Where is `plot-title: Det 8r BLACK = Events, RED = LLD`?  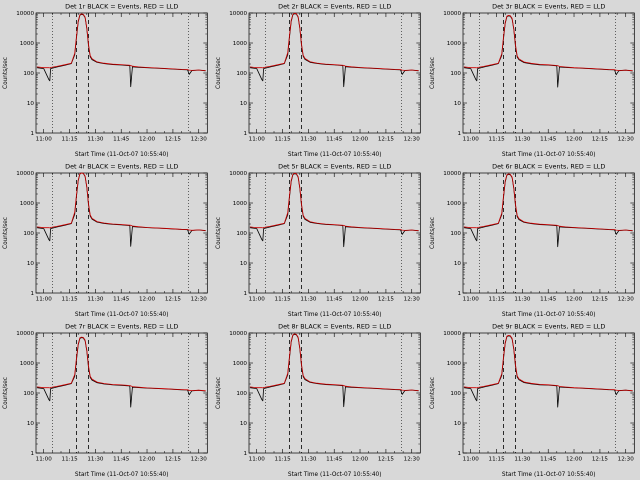 plot-title: Det 8r BLACK = Events, RED = LLD is located at coordinates (334, 327).